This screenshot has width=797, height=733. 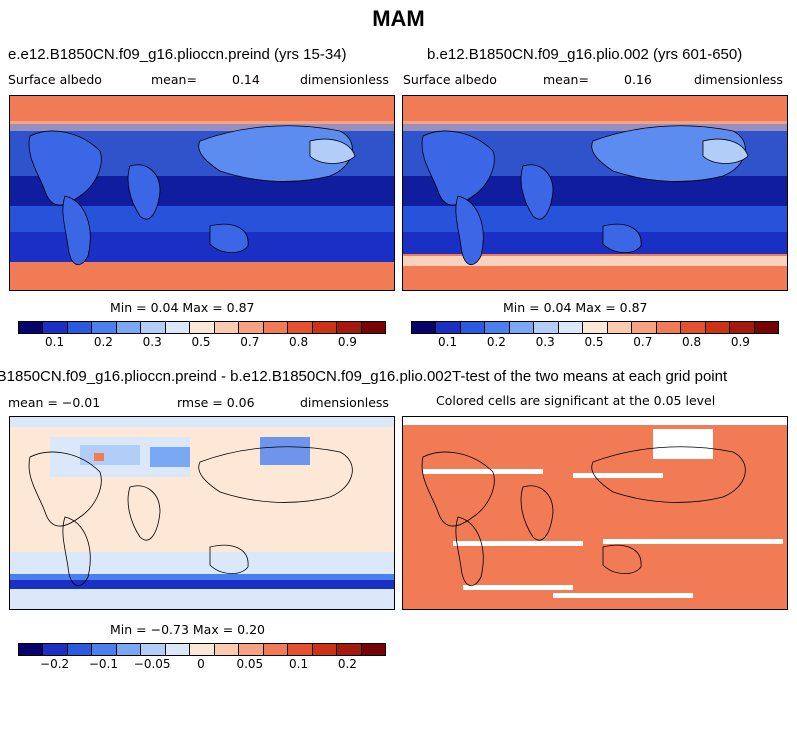 I want to click on panel2-variable: Surface albedo, so click(x=450, y=79).